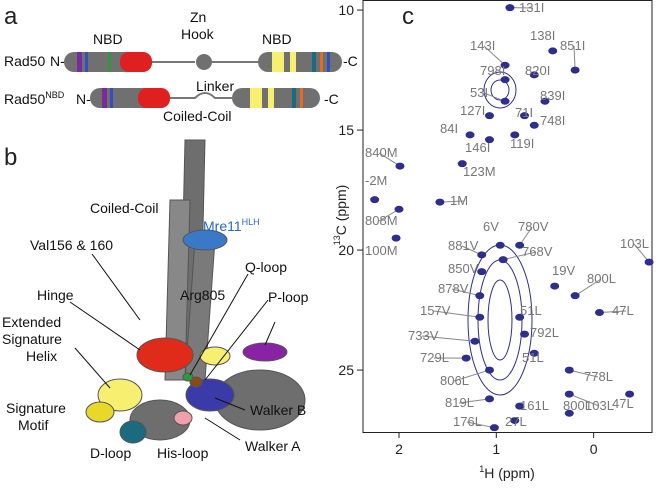 This screenshot has height=493, width=658. I want to click on peak-label: 851I, so click(572, 45).